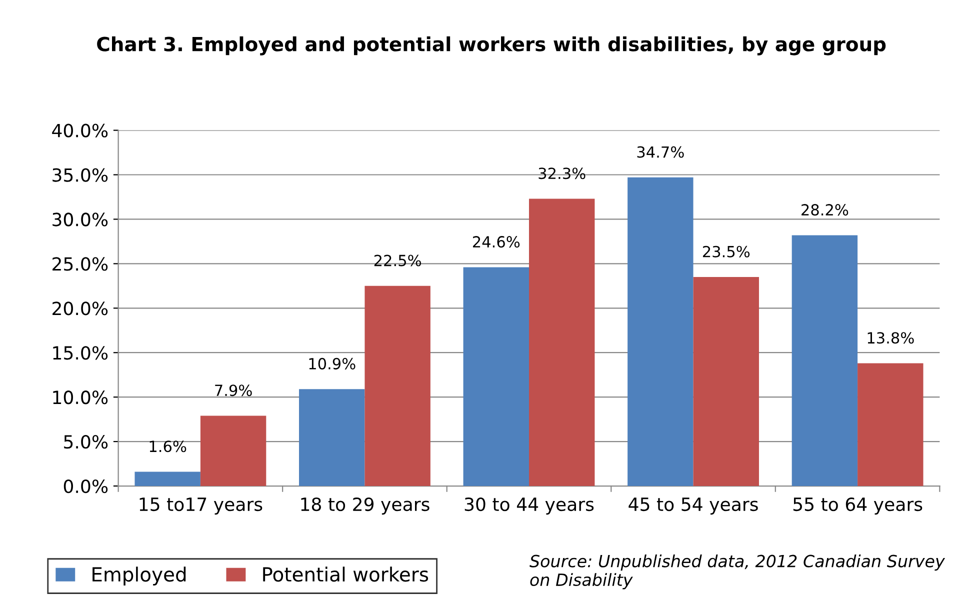 This screenshot has width=954, height=606. What do you see at coordinates (365, 506) in the screenshot?
I see `x-tick-label: 18 to 29 years` at bounding box center [365, 506].